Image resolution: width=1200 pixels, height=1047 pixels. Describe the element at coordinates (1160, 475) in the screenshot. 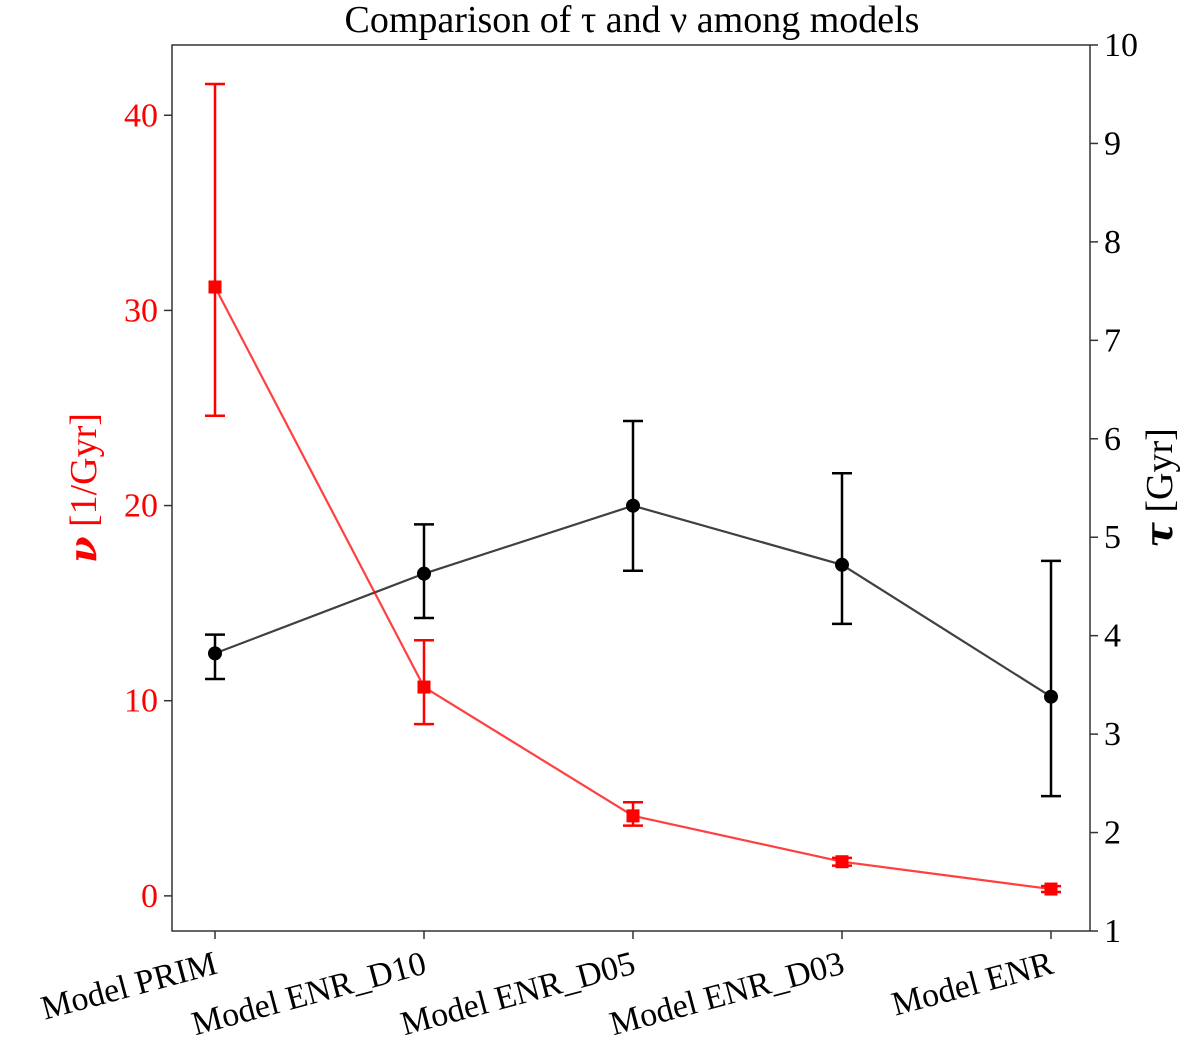

I see `right-axis-label-unit: [Gyr]` at that location.